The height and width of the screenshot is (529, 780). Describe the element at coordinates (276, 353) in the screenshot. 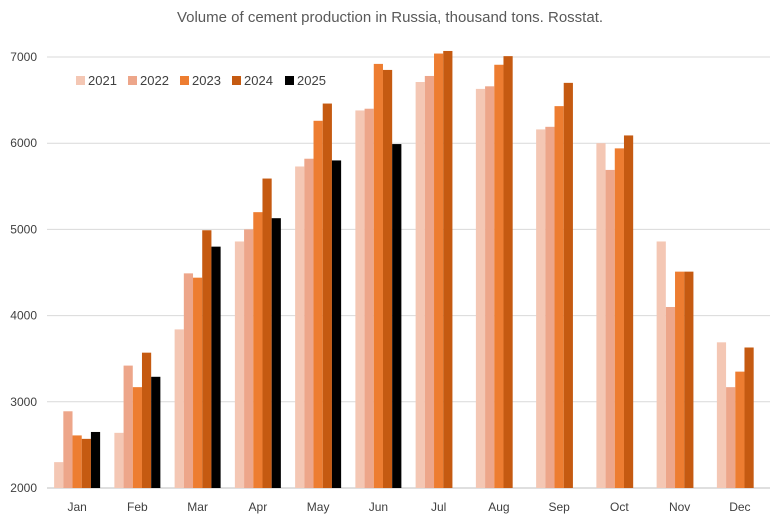

I see `bar-apr-2025` at that location.